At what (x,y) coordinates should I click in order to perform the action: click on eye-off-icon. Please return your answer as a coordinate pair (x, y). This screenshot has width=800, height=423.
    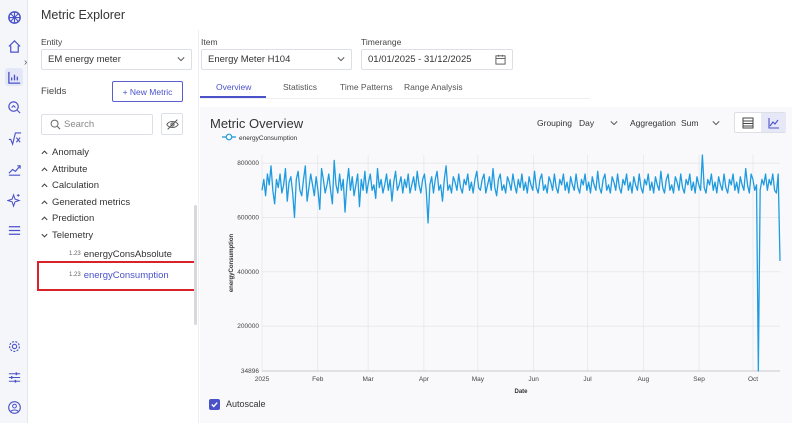
    Looking at the image, I should click on (172, 124).